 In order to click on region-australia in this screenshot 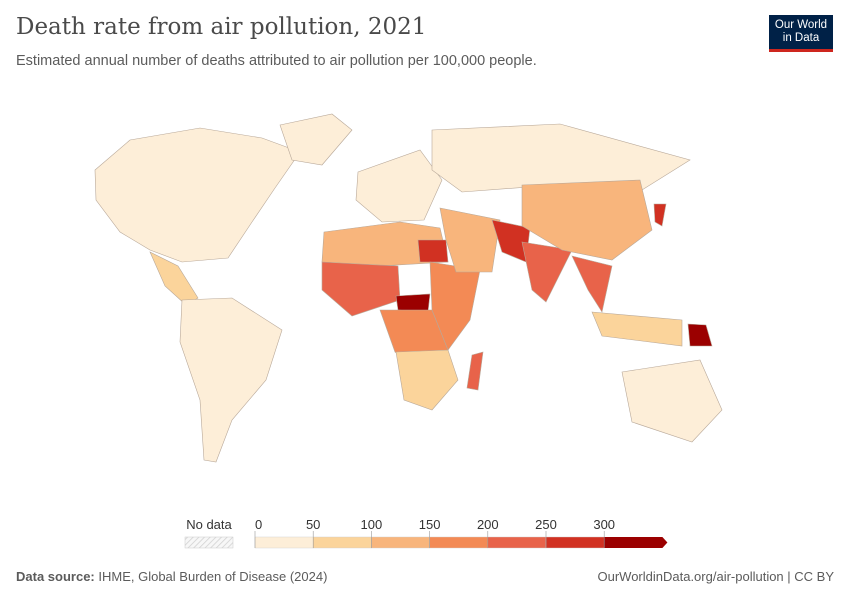, I will do `click(672, 401)`.